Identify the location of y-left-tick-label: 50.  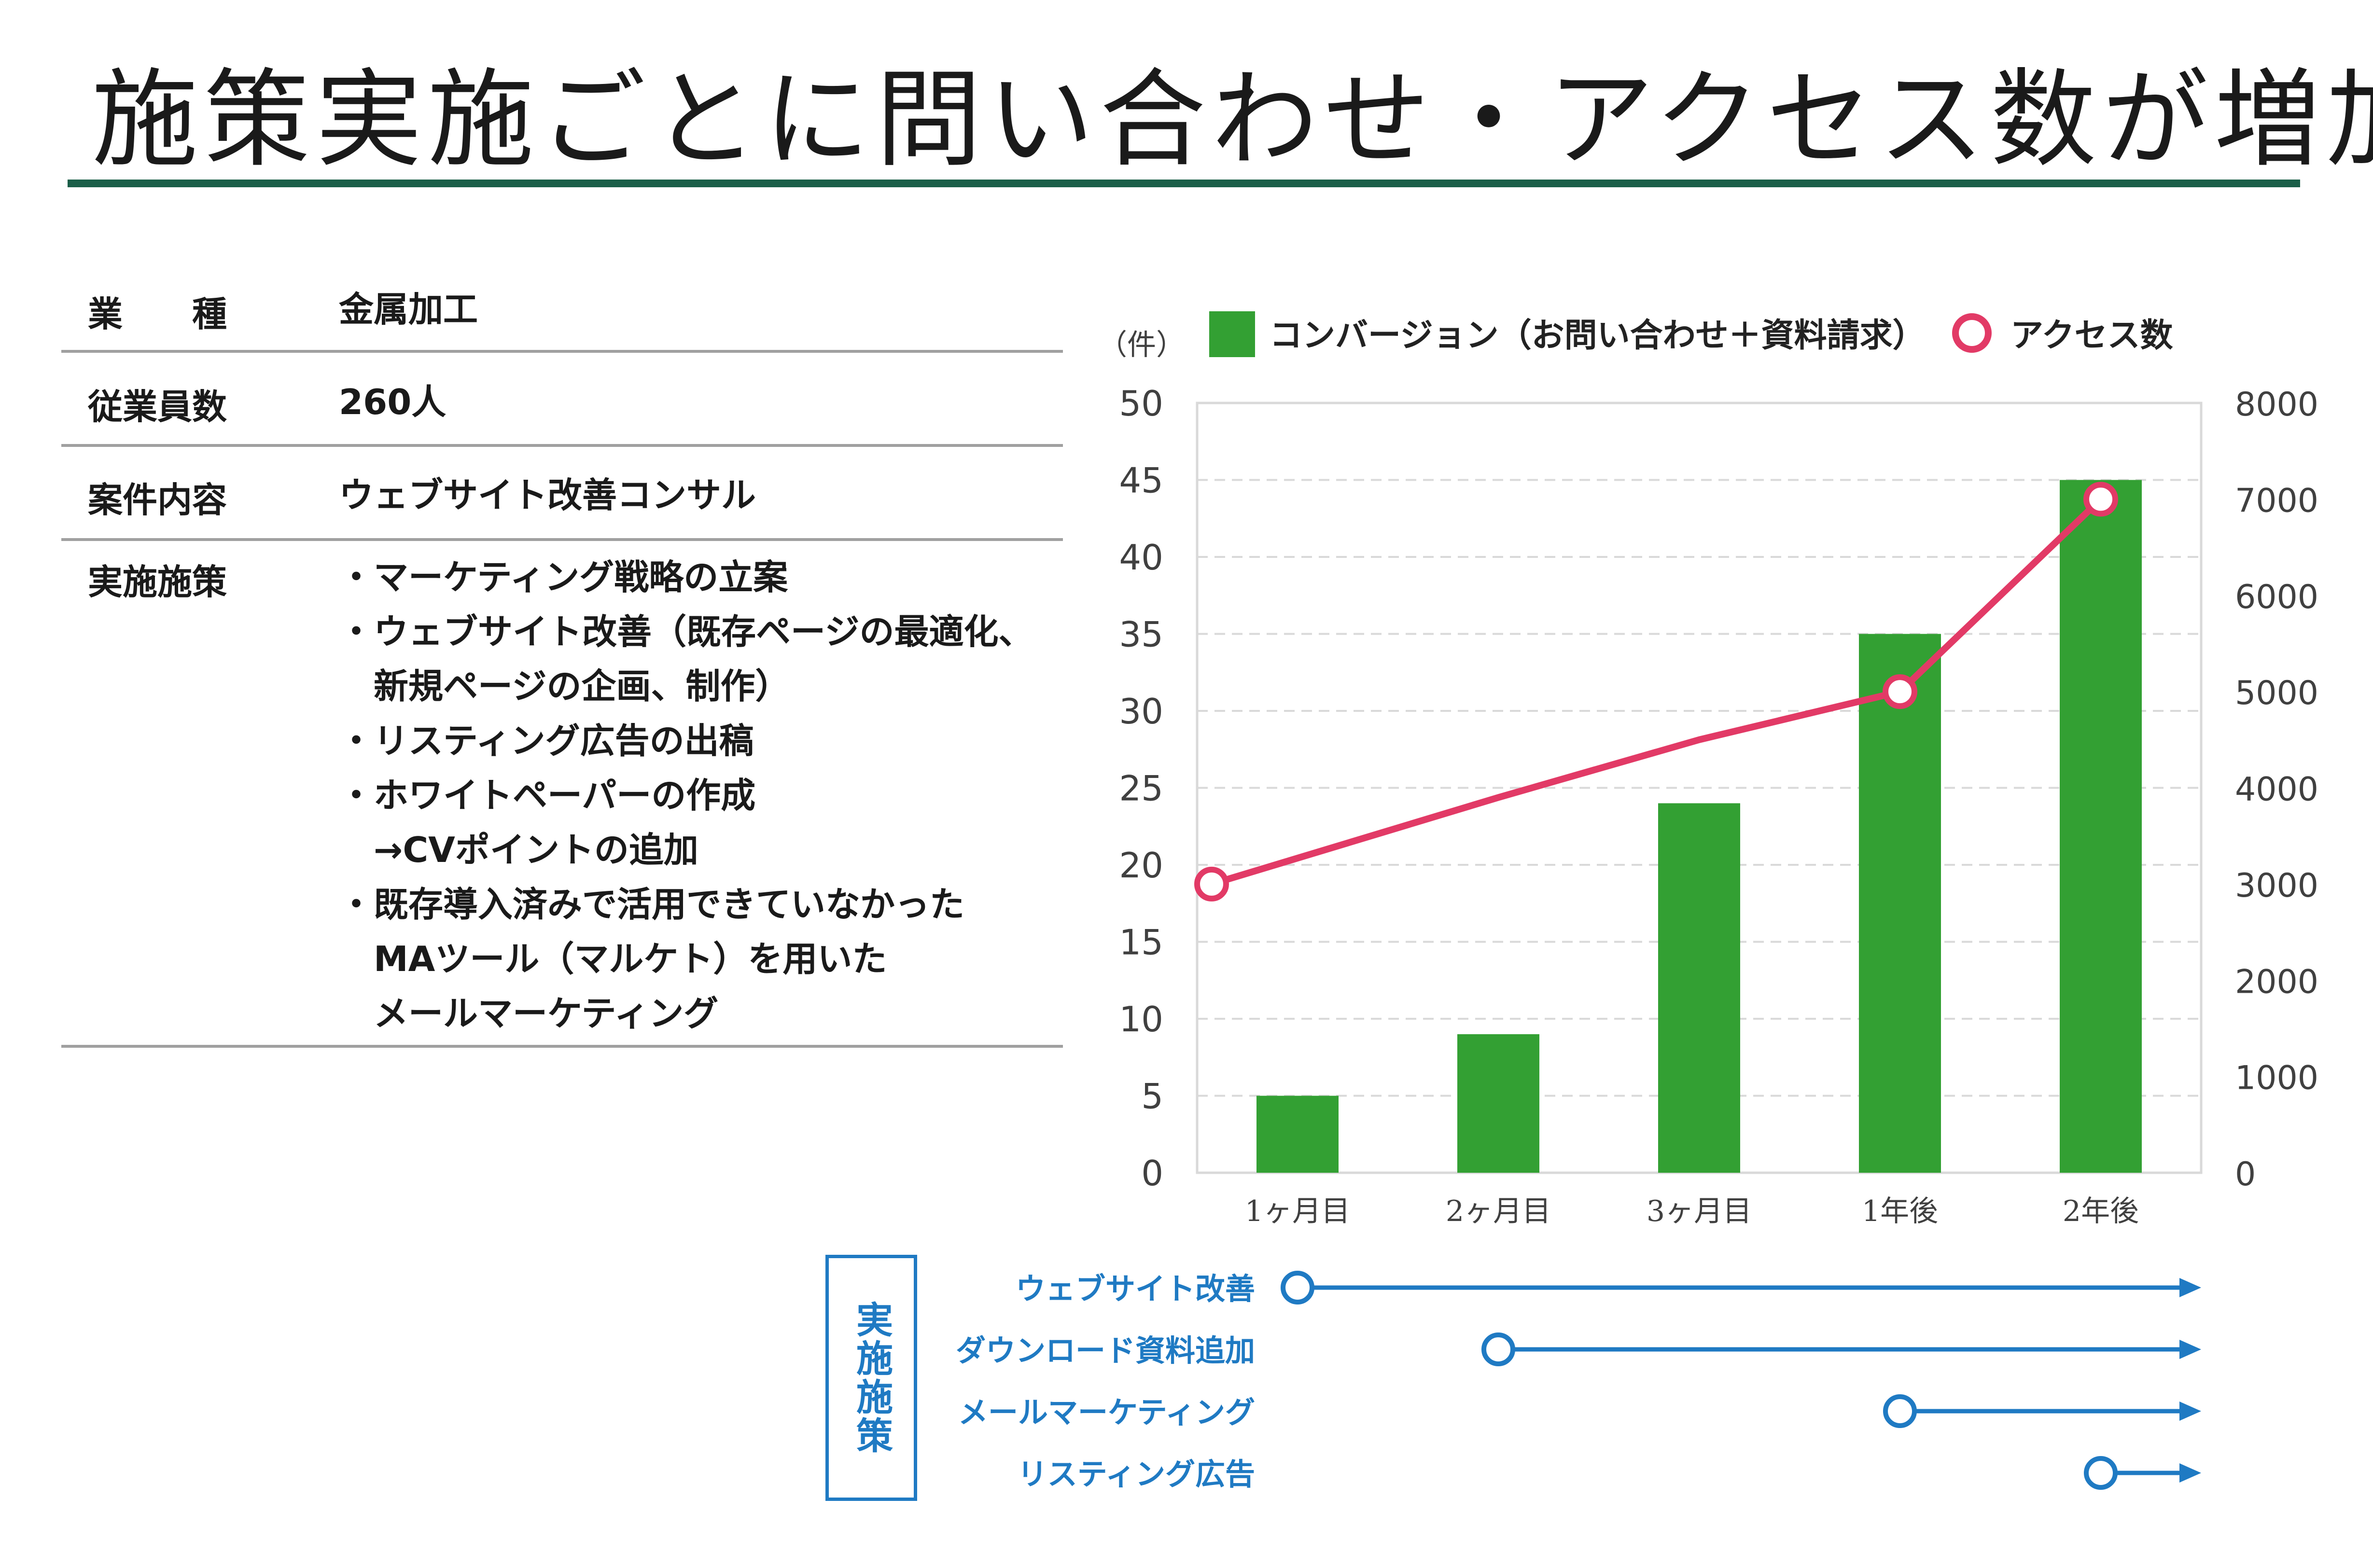
(1141, 403).